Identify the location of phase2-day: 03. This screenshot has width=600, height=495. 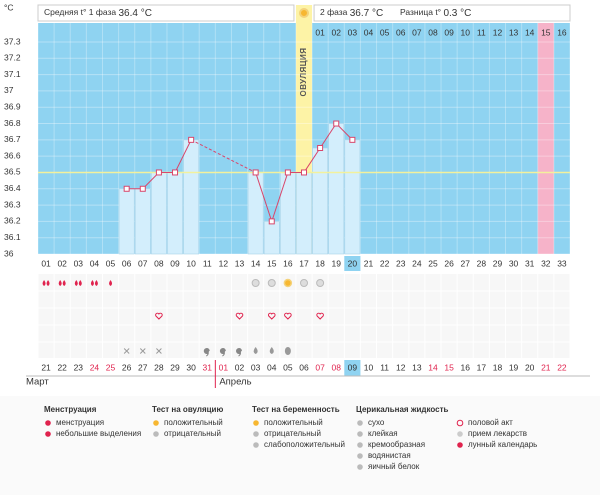
(353, 32).